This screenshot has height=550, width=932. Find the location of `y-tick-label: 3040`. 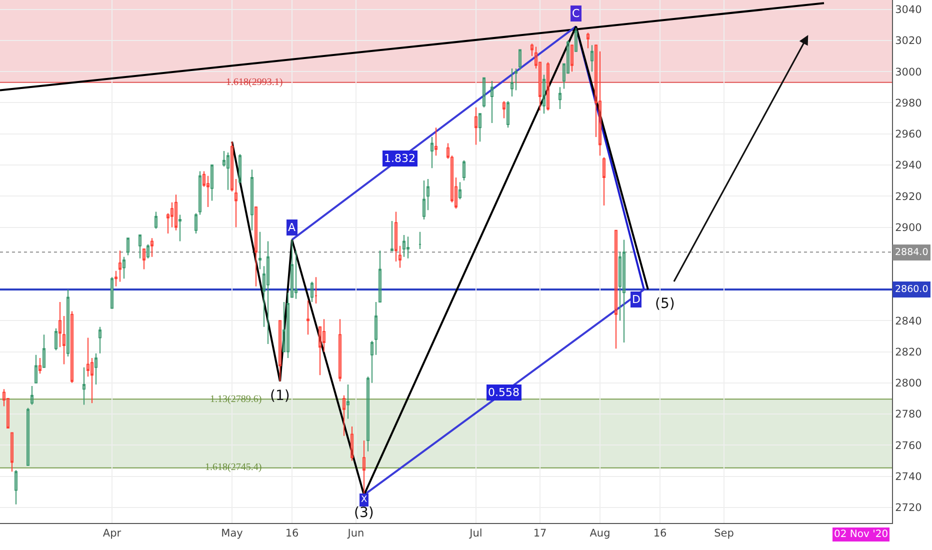

y-tick-label: 3040 is located at coordinates (908, 10).